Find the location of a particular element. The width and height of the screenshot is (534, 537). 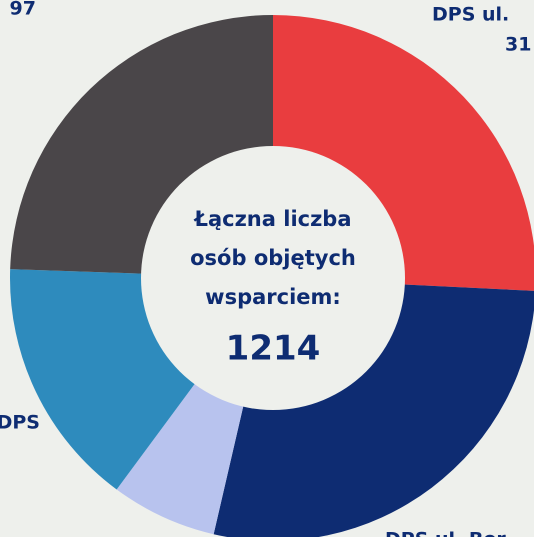

slice-label: DPS ul. Bor is located at coordinates (445, 533).